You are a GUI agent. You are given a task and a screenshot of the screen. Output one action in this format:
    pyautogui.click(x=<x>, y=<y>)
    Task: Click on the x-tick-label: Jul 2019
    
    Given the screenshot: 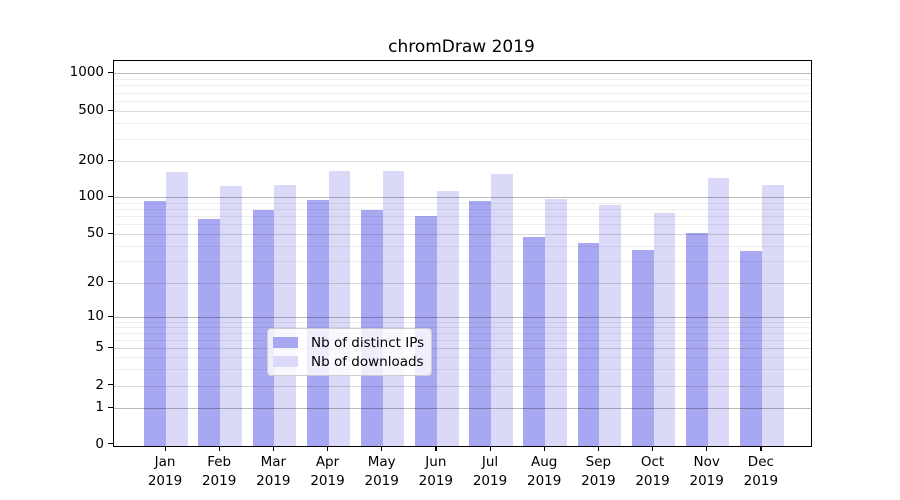 What is the action you would take?
    pyautogui.click(x=490, y=471)
    